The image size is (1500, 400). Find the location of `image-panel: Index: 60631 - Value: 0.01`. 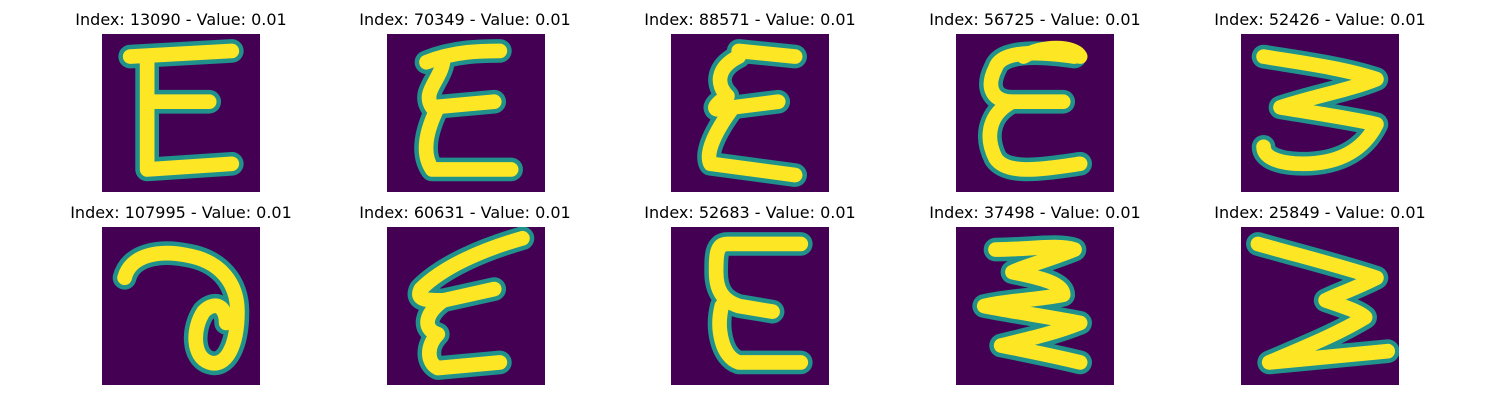

image-panel: Index: 60631 - Value: 0.01 is located at coordinates (465, 289).